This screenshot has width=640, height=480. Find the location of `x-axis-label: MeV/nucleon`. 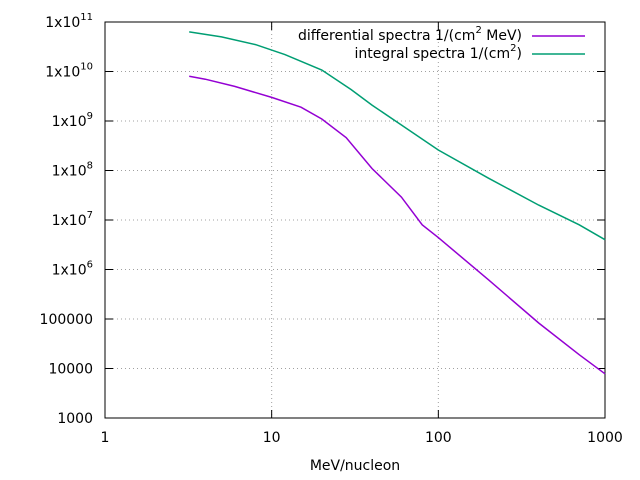

x-axis-label: MeV/nucleon is located at coordinates (355, 466).